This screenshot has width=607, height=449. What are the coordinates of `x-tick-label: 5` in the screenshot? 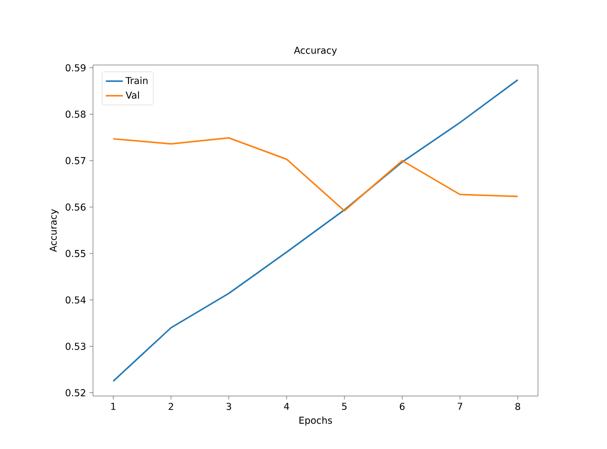 It's located at (344, 406).